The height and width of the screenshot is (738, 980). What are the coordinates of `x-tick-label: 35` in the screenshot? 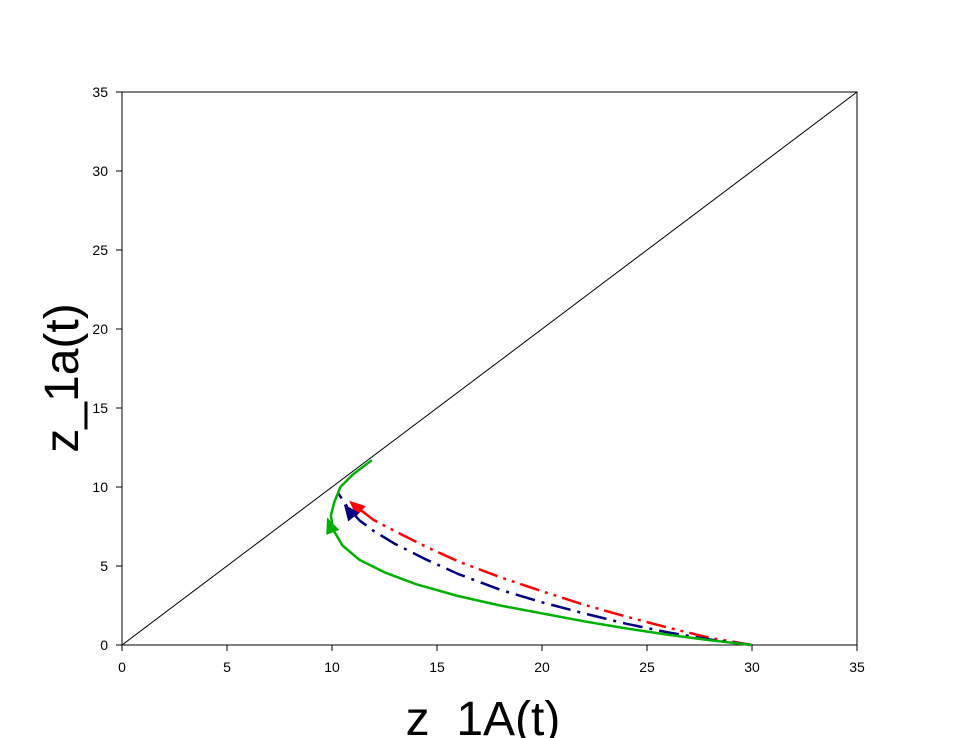 It's located at (857, 667).